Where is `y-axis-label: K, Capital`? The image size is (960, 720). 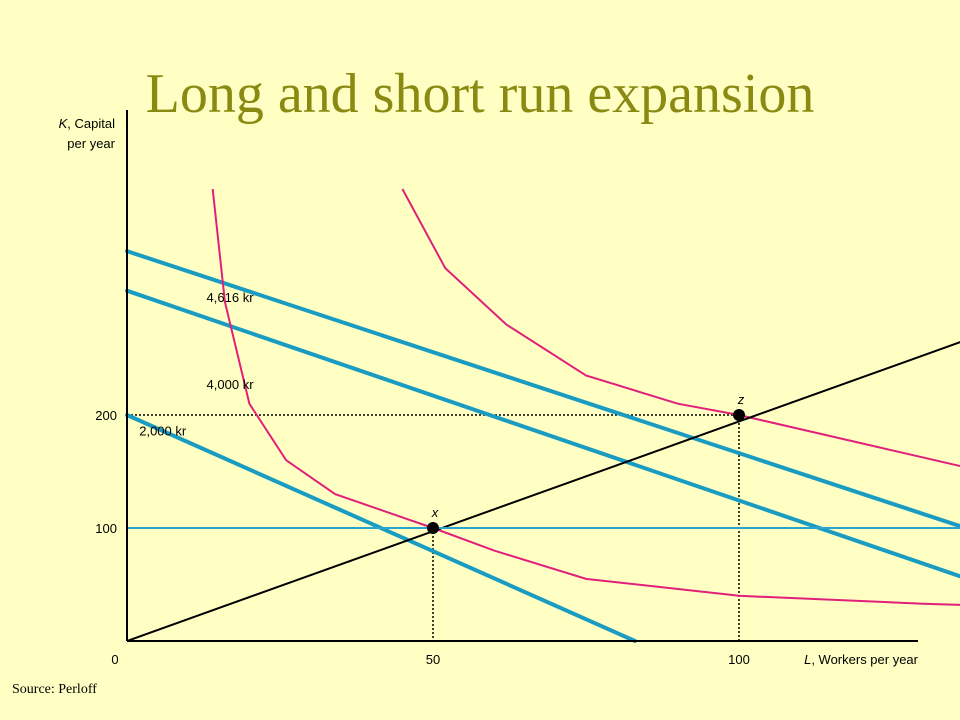 y-axis-label: K, Capital is located at coordinates (87, 123).